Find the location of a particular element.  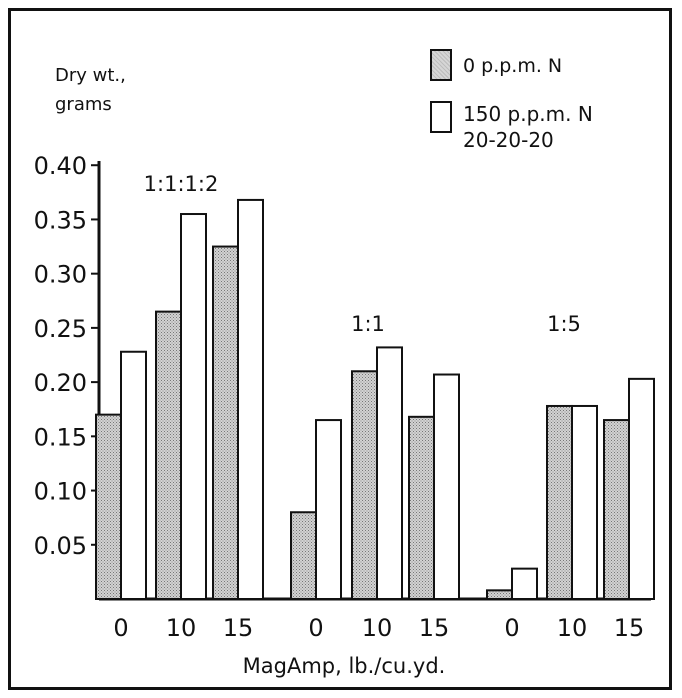

y-tick-label: 0.40 is located at coordinates (60, 166).